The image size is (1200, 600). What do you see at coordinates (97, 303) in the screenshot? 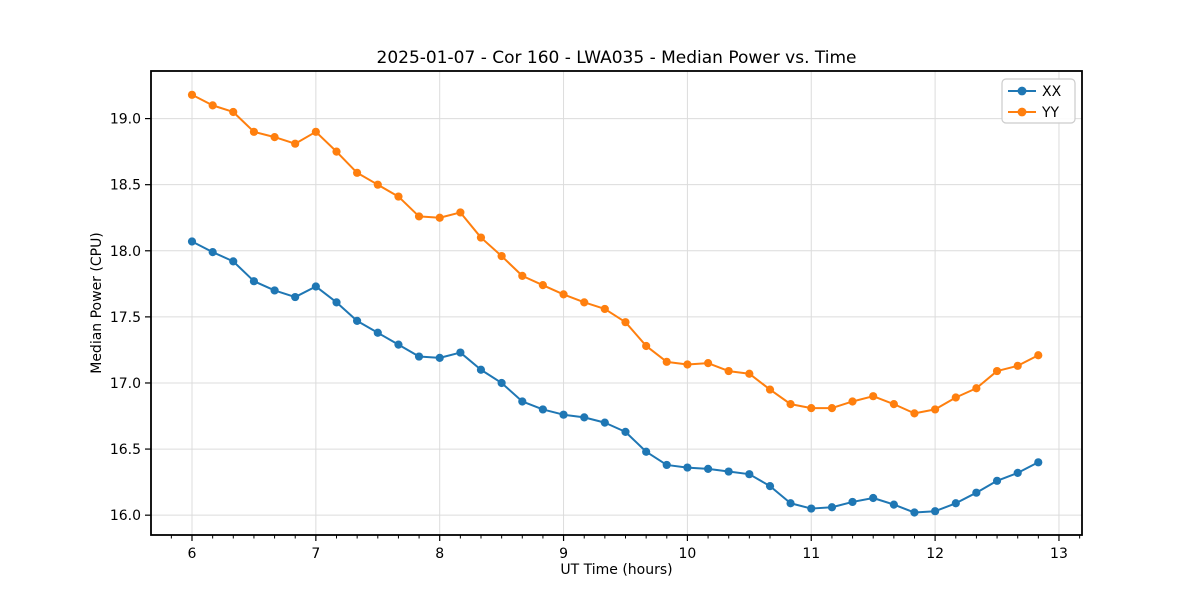
I see `y-axis-label: Median Power (CPU)` at bounding box center [97, 303].